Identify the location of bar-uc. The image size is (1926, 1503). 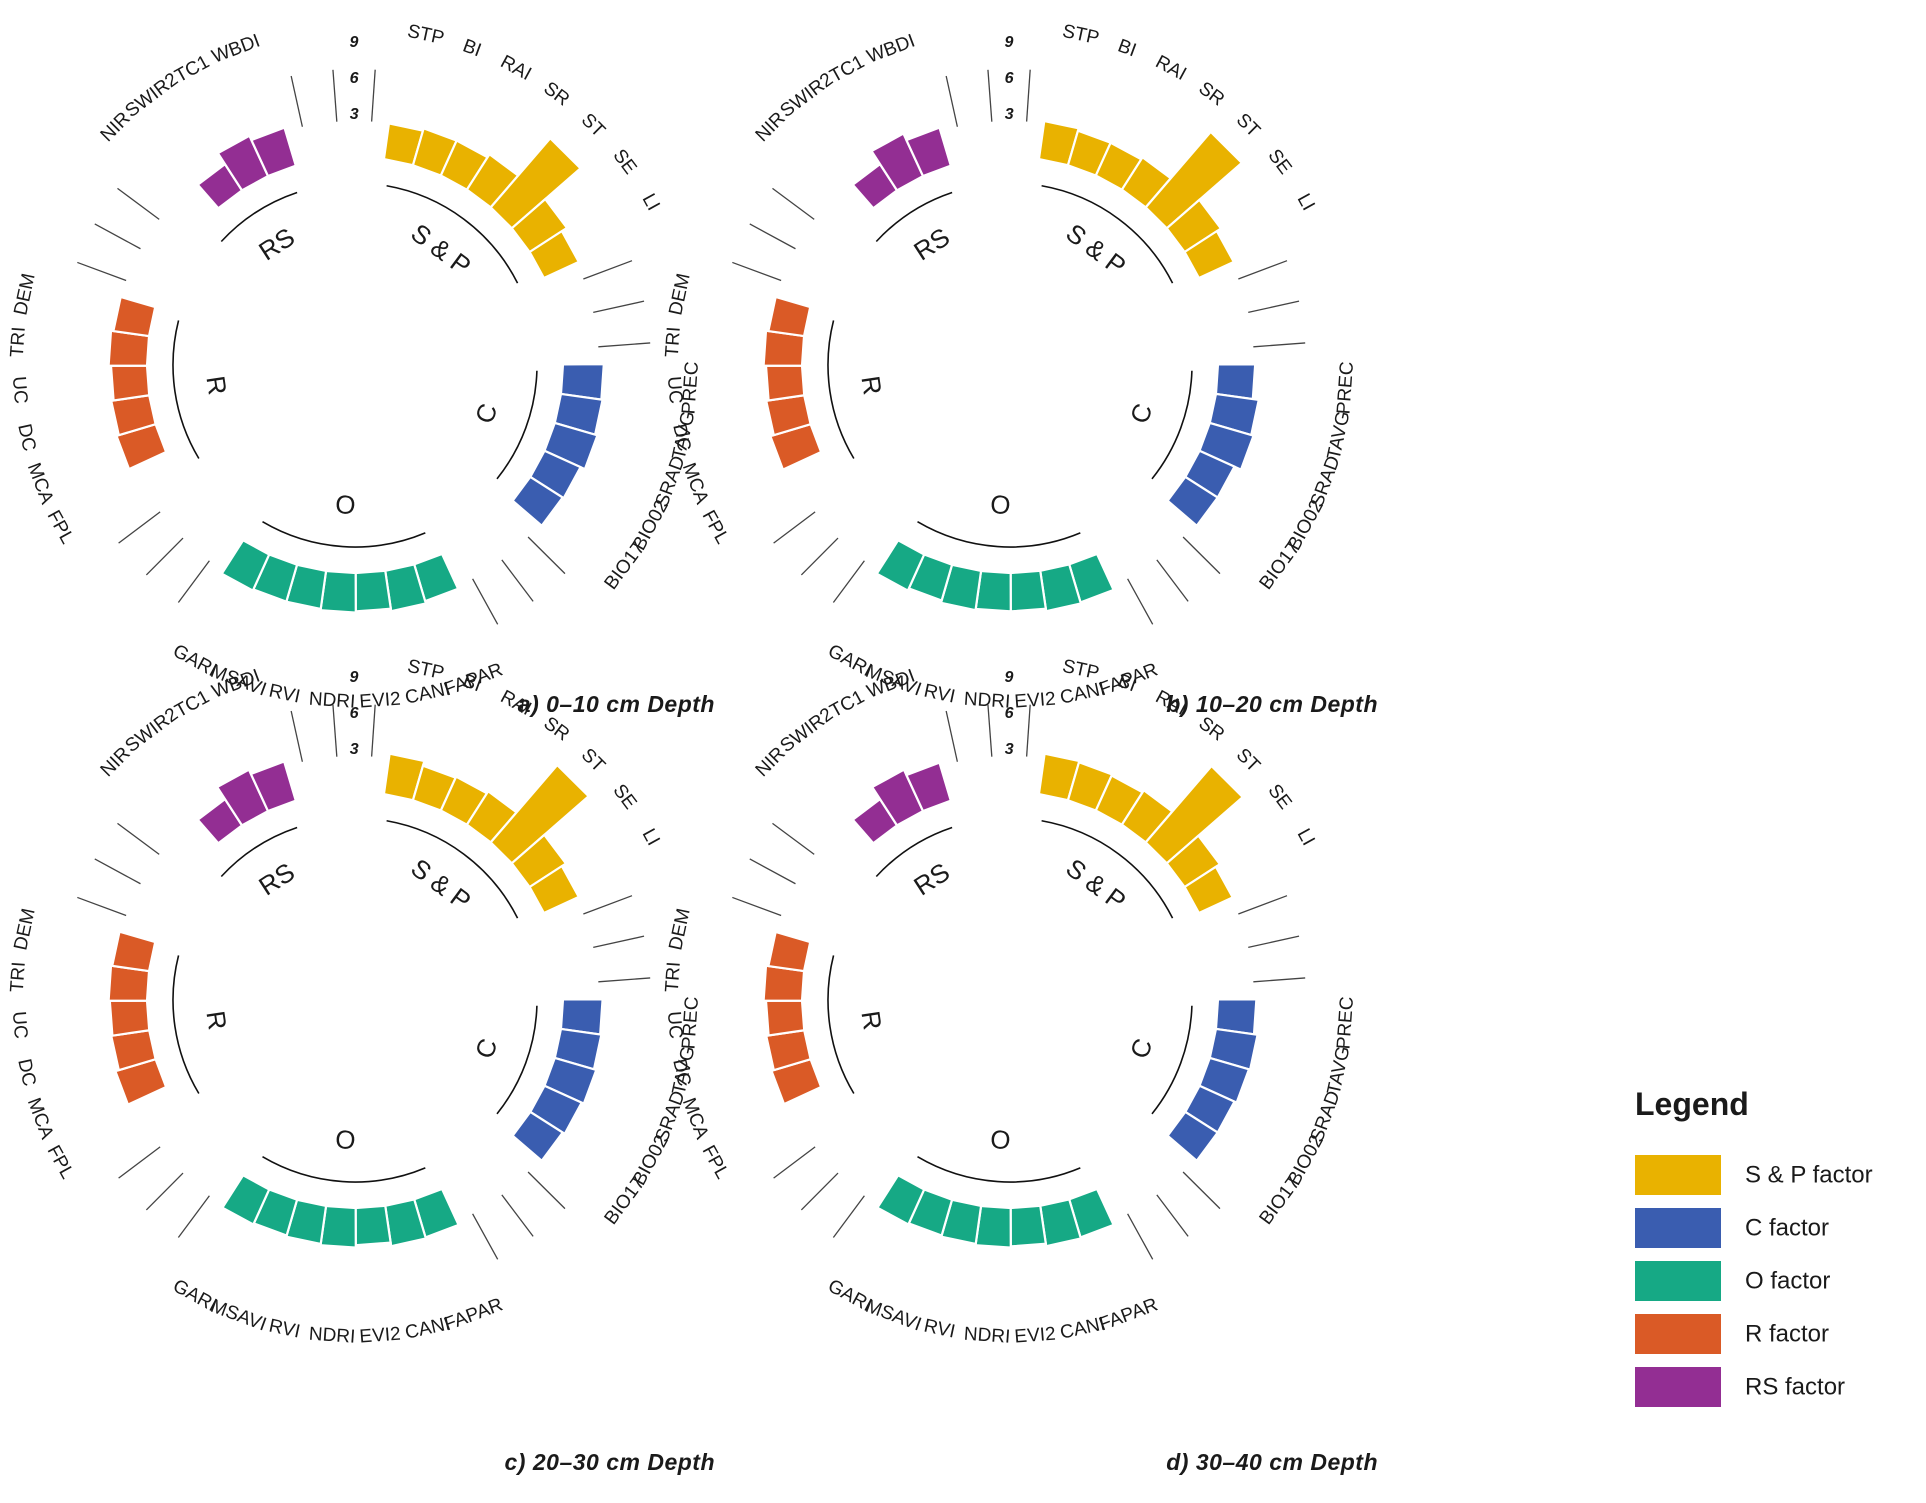
(785, 383).